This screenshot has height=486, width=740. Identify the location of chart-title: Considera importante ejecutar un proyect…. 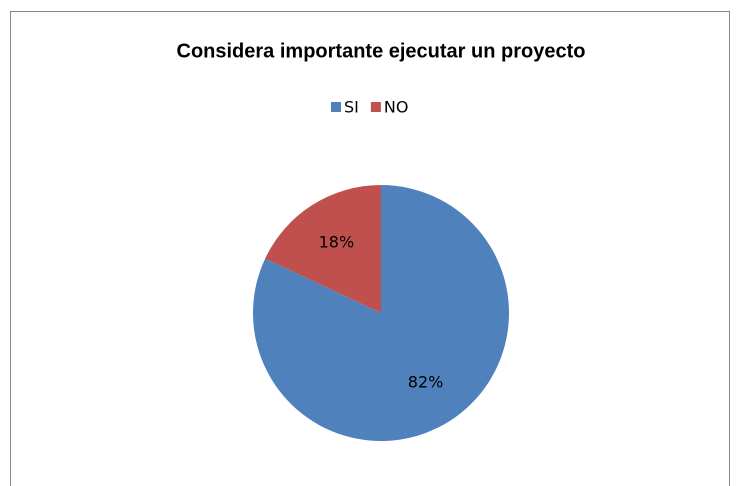
(381, 51).